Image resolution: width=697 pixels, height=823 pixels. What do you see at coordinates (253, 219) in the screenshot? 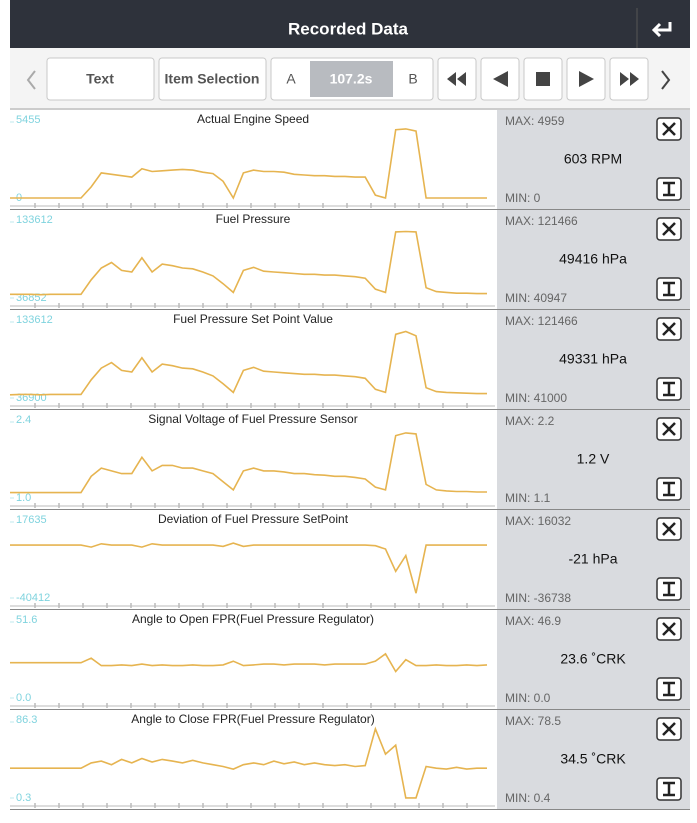
I see `chart-title: Fuel Pressure` at bounding box center [253, 219].